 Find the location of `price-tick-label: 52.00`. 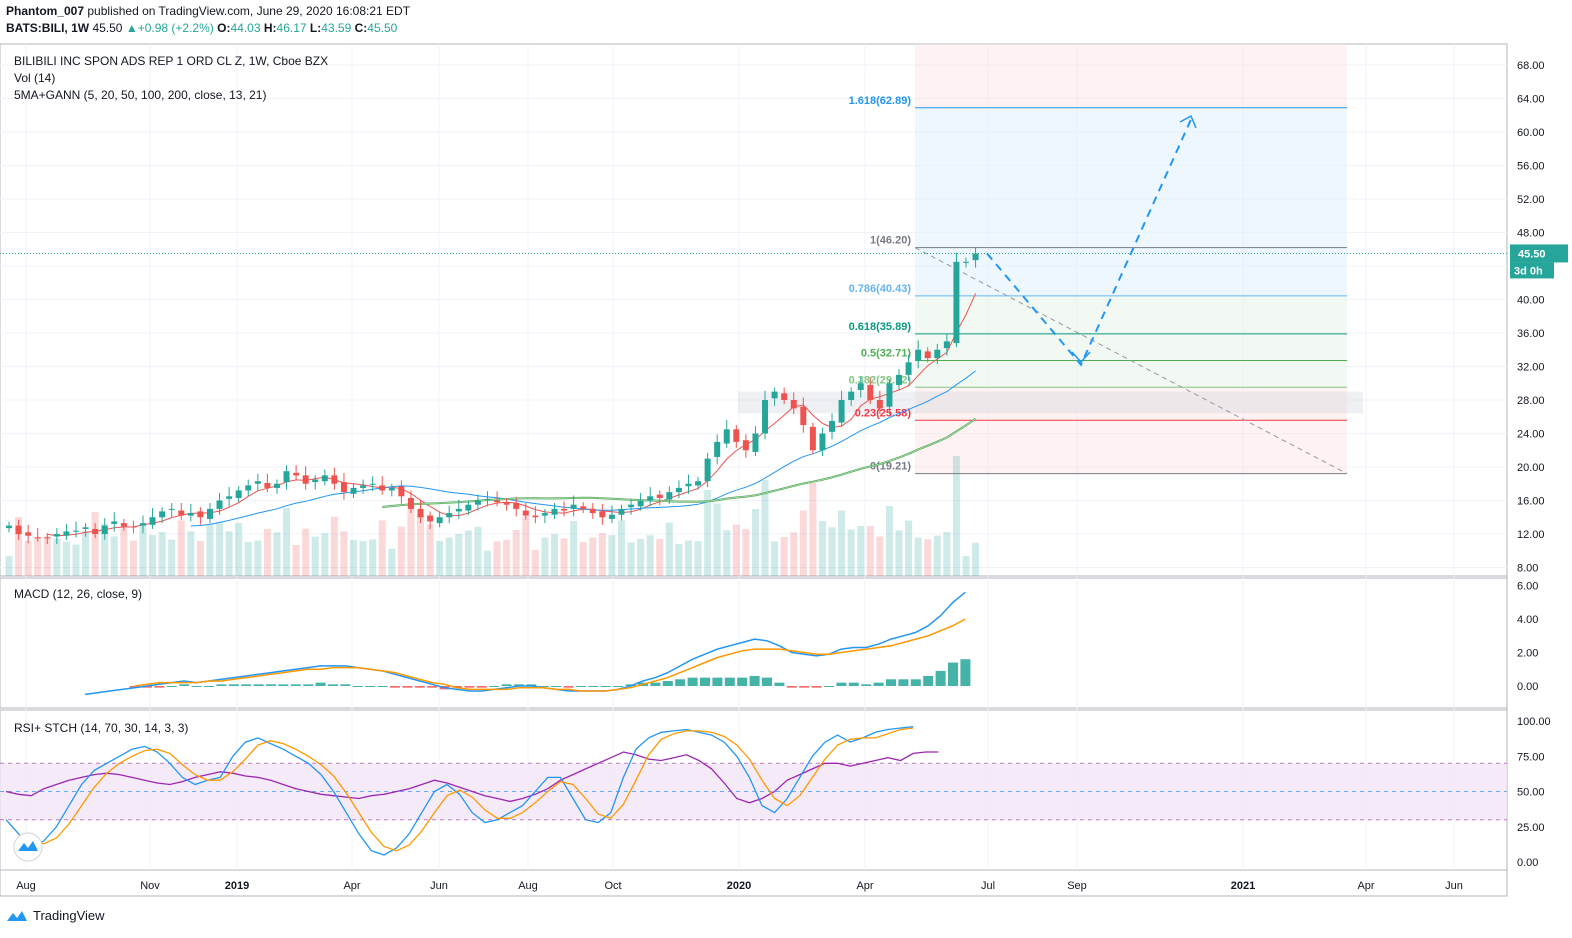

price-tick-label: 52.00 is located at coordinates (1531, 200).